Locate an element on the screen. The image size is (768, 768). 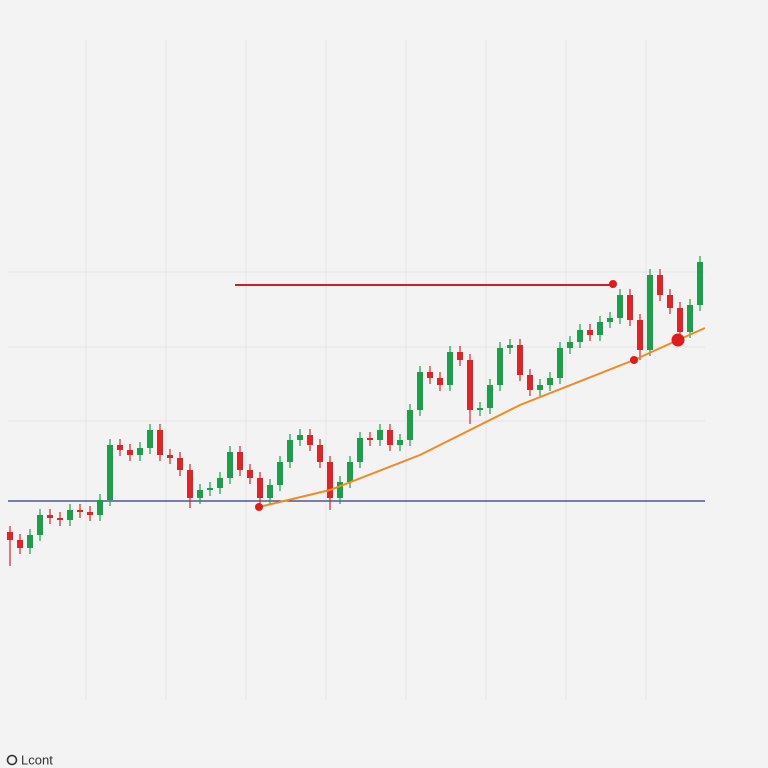
brand-text: Lcont is located at coordinates (37, 759).